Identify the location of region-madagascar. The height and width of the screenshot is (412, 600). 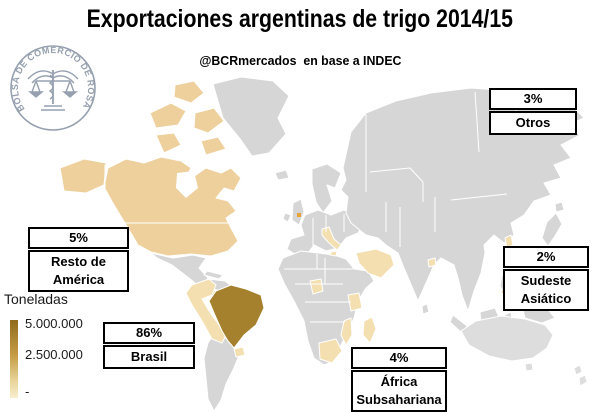
(369, 330).